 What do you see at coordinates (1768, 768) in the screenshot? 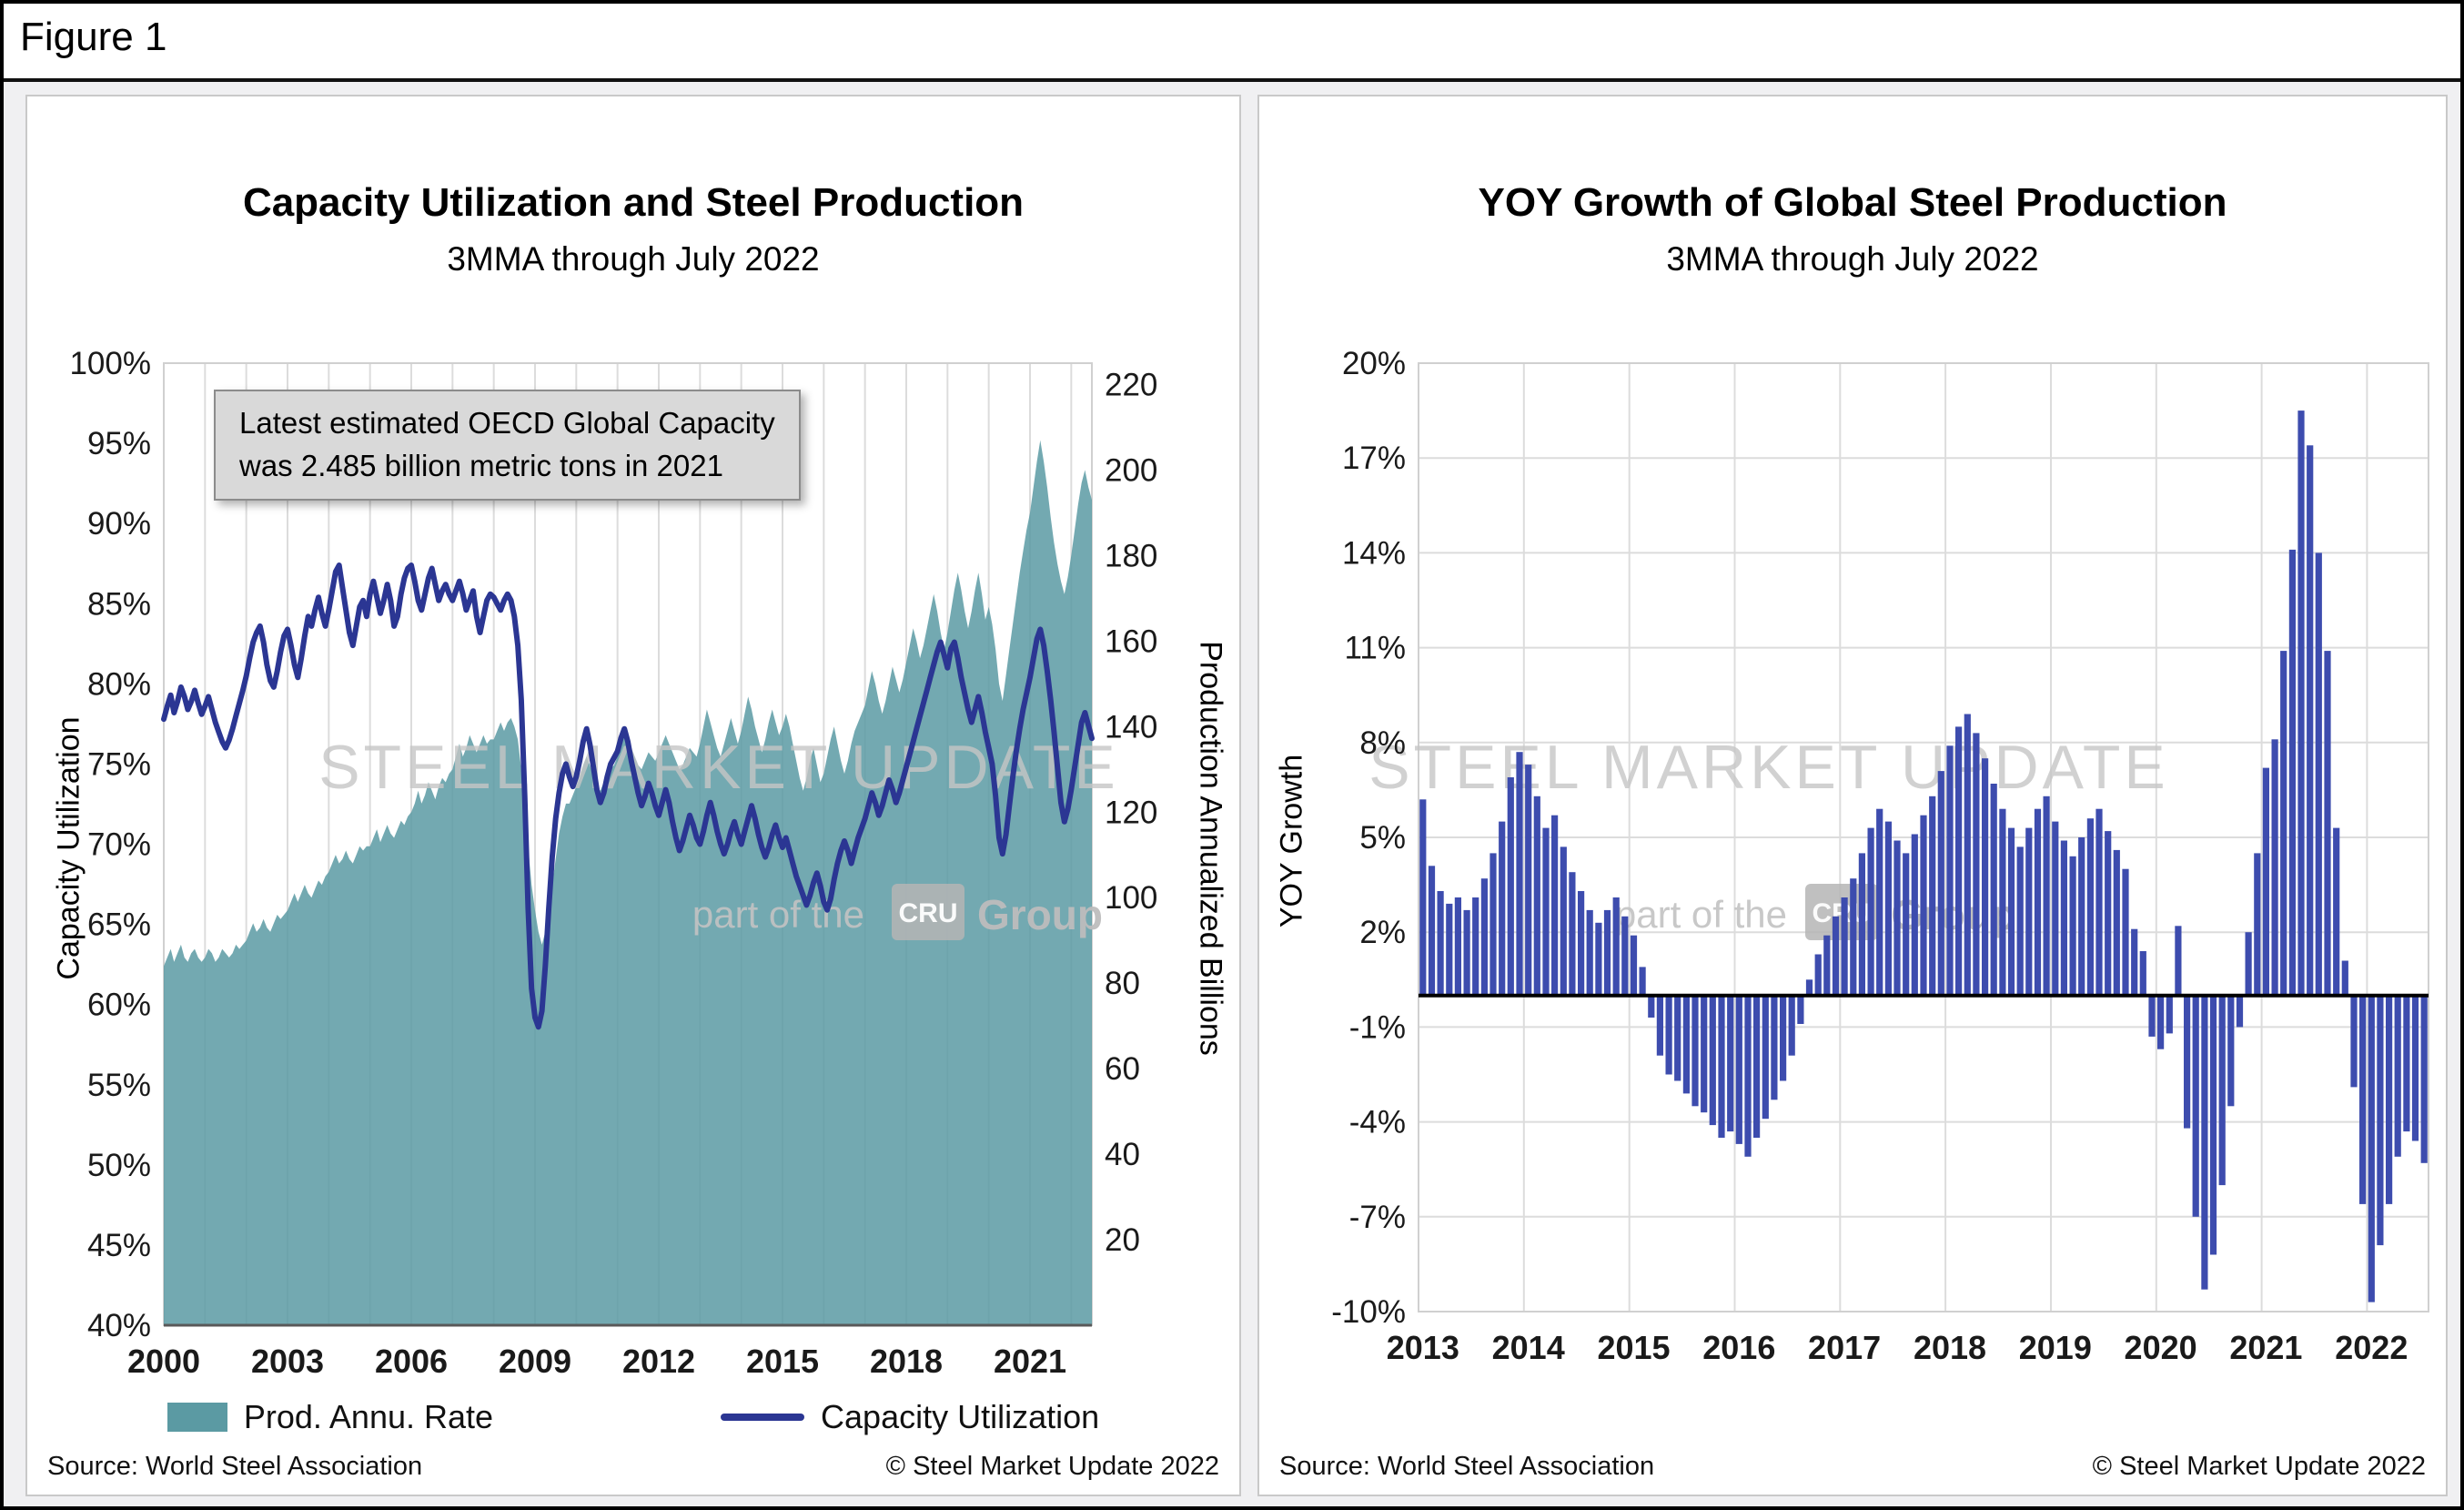
I see `watermark-brand-text: STEEL MARKET UPDATE` at bounding box center [1768, 768].